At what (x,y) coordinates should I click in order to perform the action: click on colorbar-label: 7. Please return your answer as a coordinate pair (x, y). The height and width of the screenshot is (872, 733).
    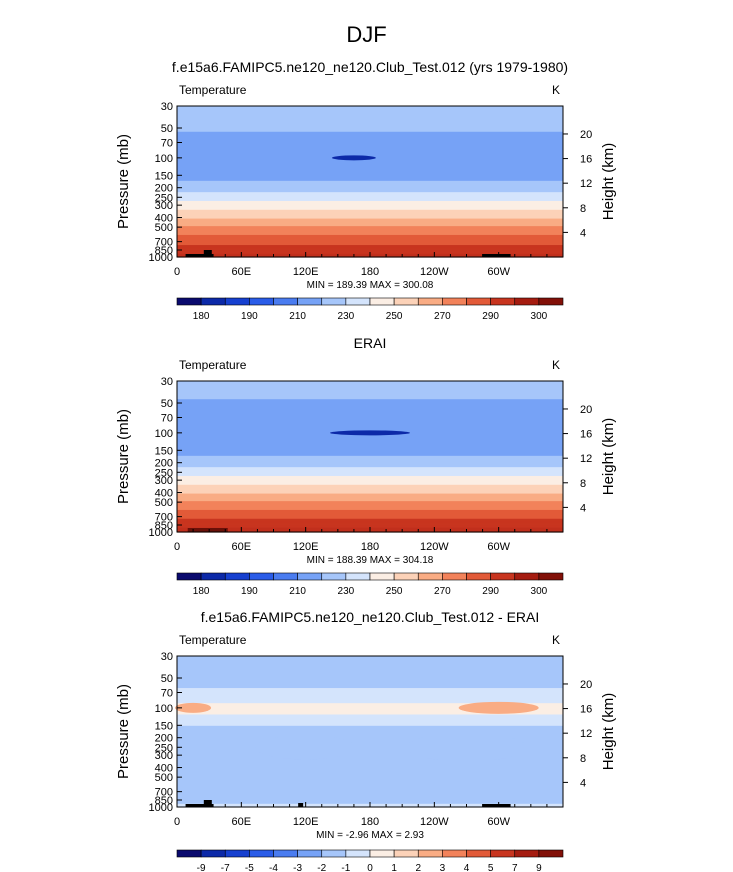
    Looking at the image, I should click on (515, 867).